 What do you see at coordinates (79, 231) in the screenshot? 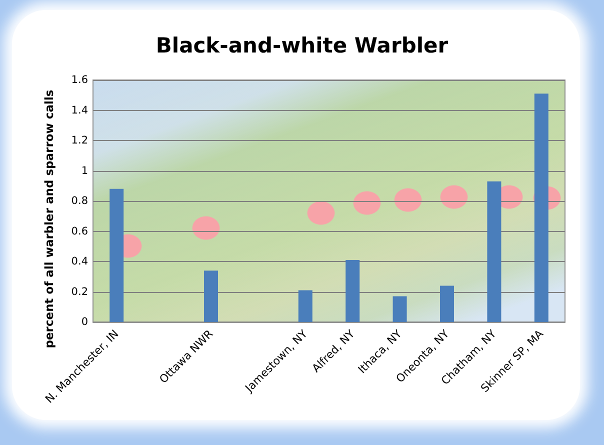
I see `y-tick-label: 0.6` at bounding box center [79, 231].